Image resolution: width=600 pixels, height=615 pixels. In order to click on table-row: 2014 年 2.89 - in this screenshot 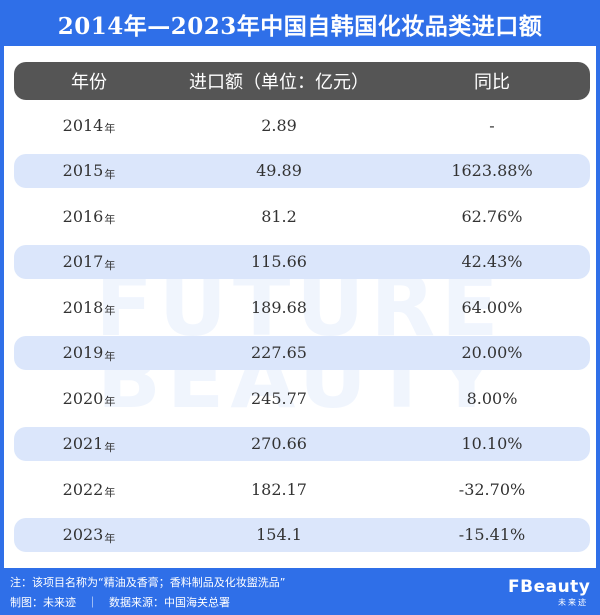, I will do `click(302, 125)`.